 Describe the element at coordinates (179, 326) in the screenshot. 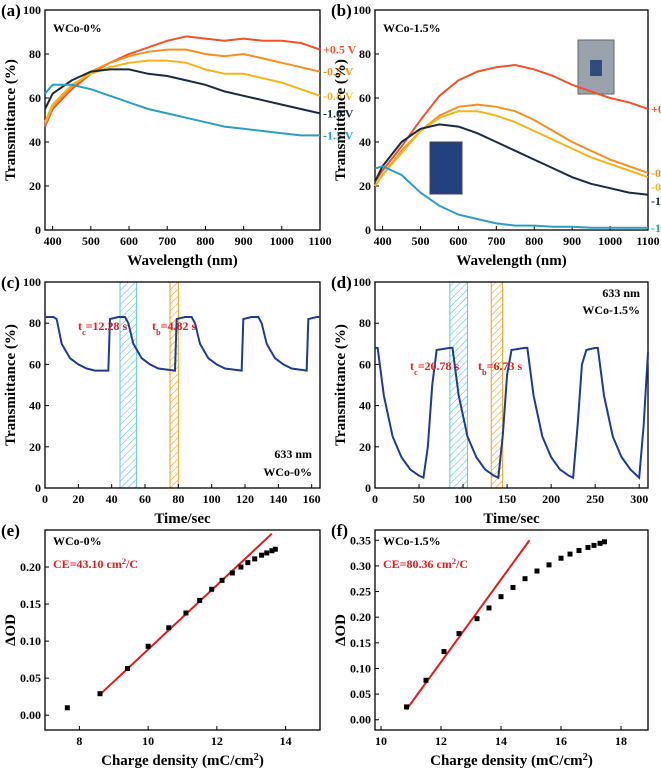

I see `time-annotation-part: =4.82 s` at that location.